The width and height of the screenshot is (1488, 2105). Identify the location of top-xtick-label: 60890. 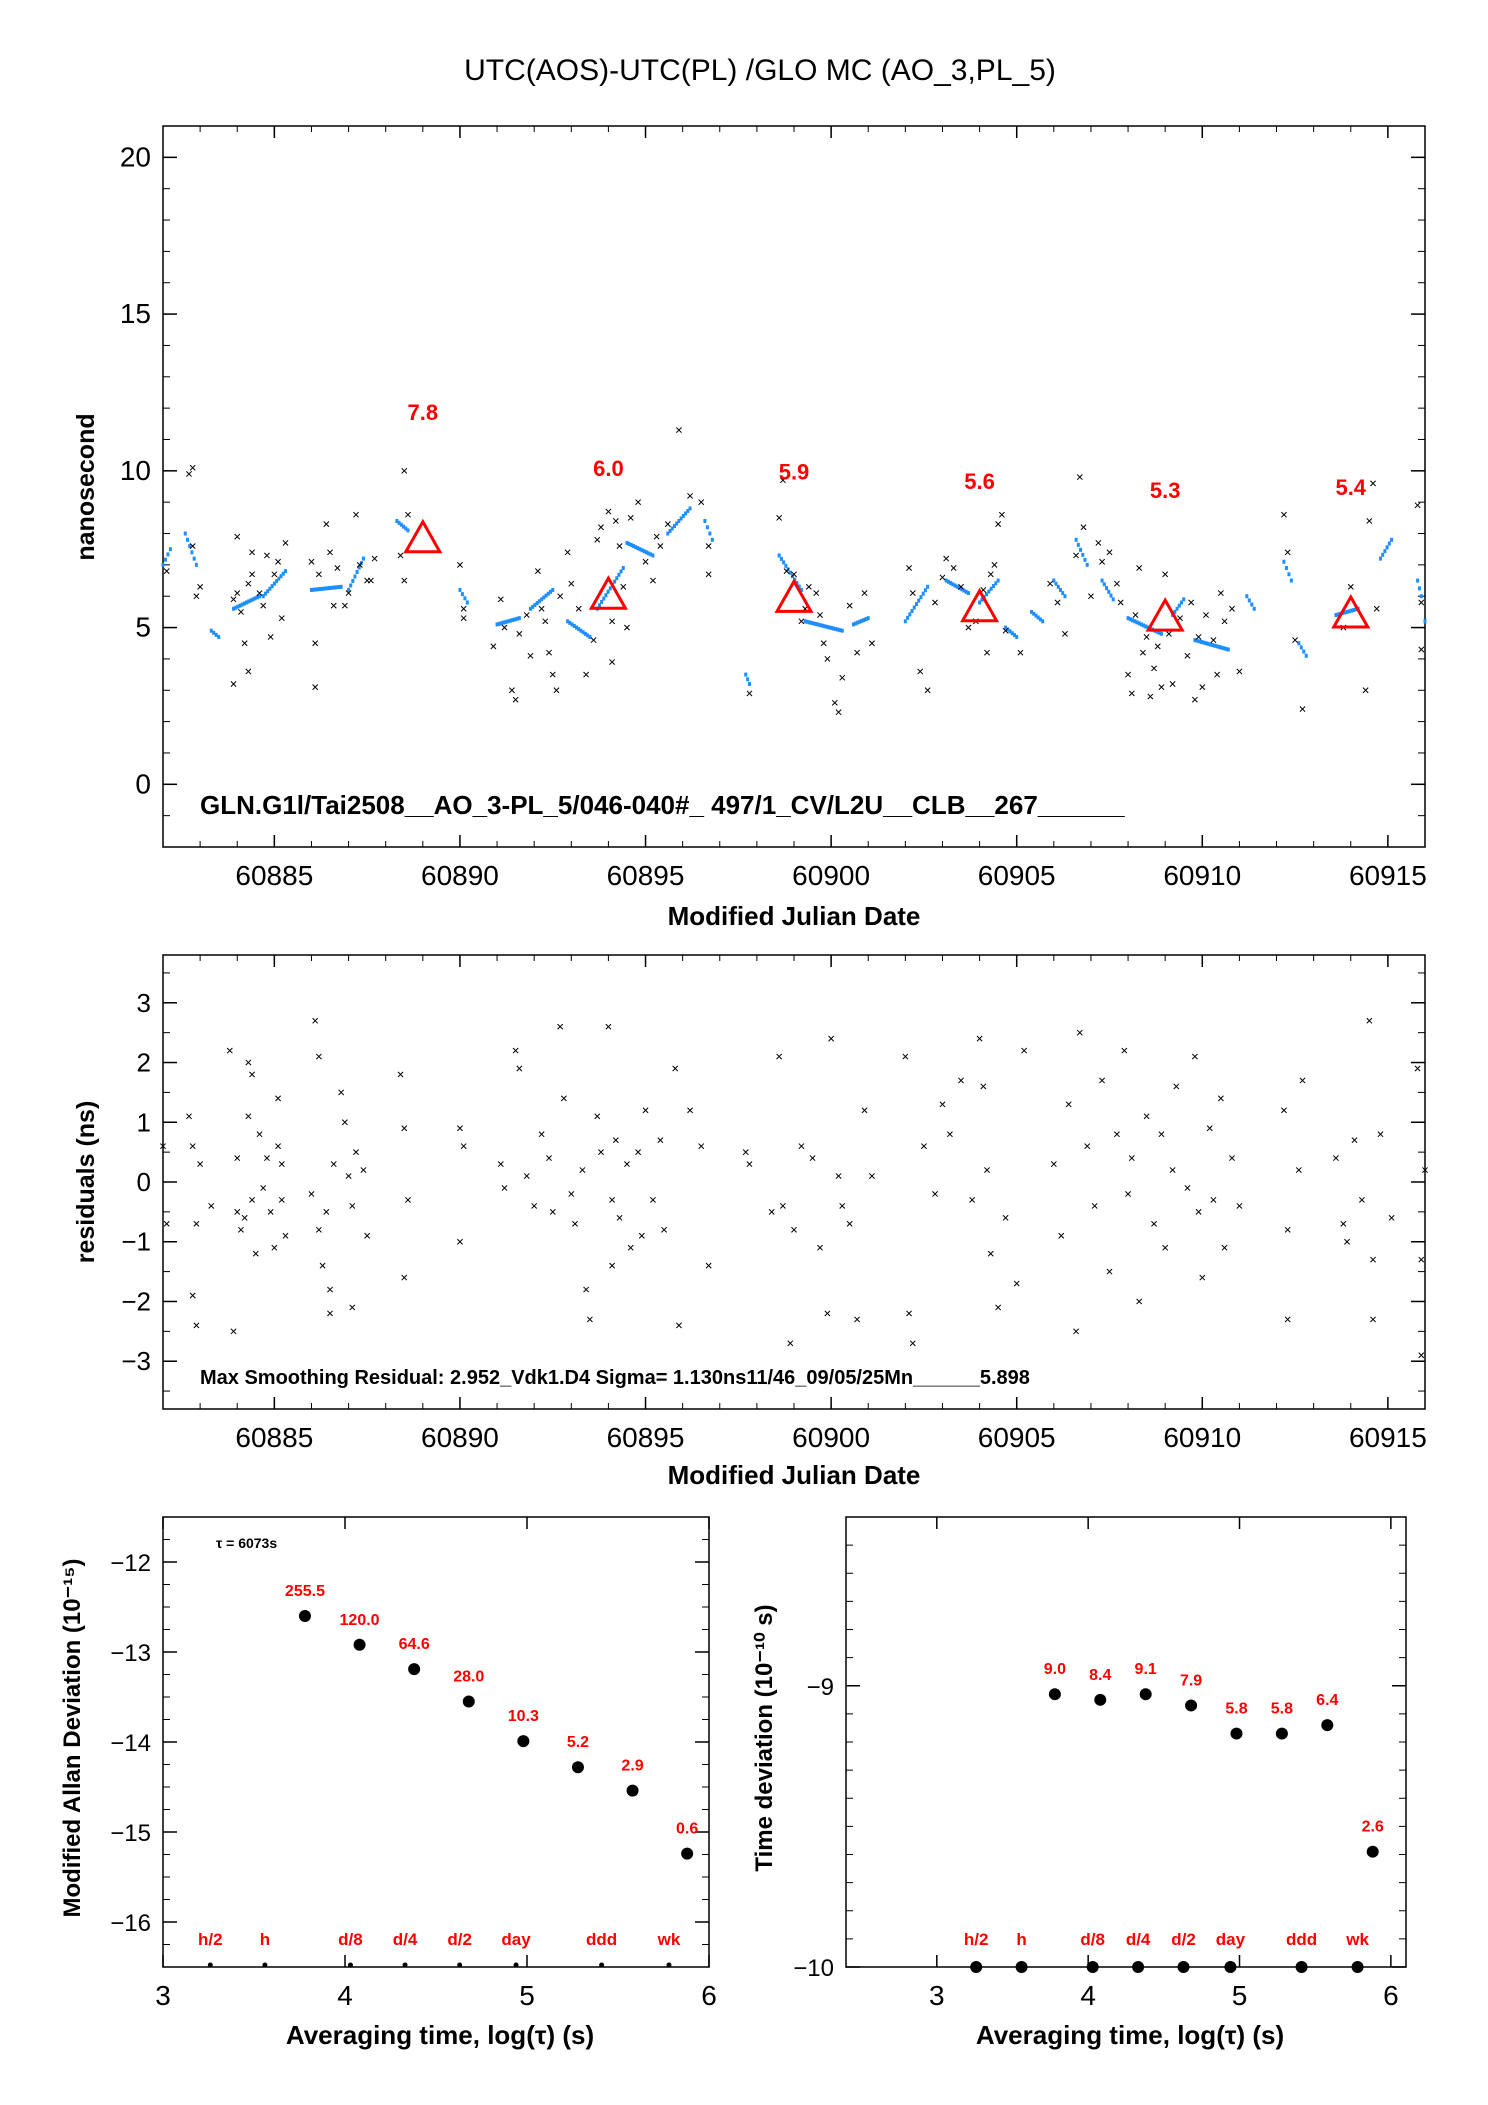
(460, 875).